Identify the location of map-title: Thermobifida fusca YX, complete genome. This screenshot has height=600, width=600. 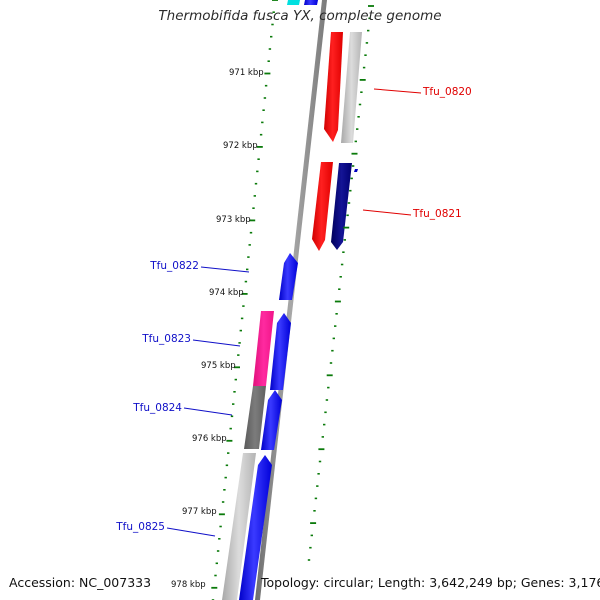
(300, 16).